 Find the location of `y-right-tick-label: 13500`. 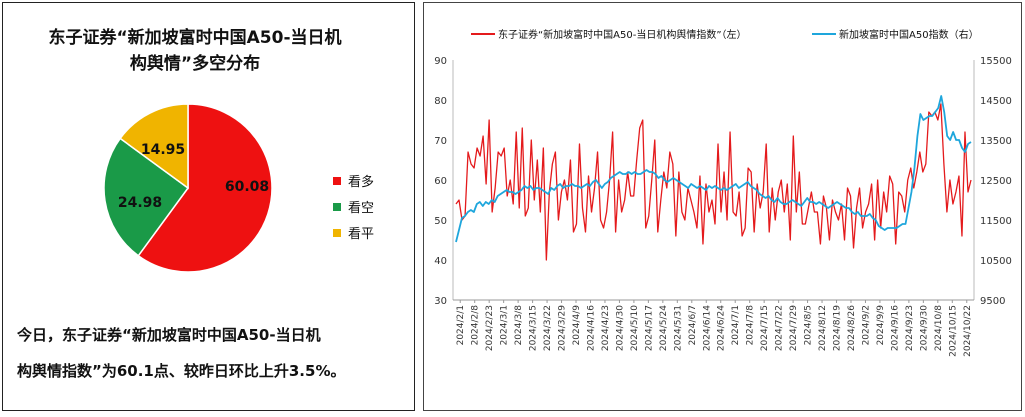

y-right-tick-label: 13500 is located at coordinates (996, 141).